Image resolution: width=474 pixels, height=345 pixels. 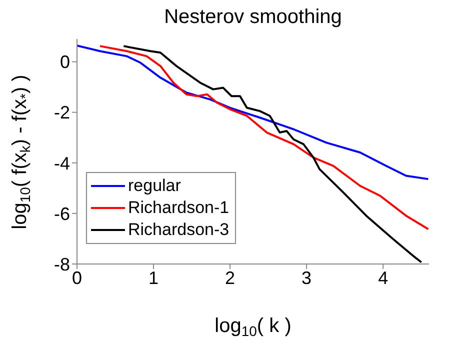 I want to click on y-tick-label: 0, so click(x=65, y=62).